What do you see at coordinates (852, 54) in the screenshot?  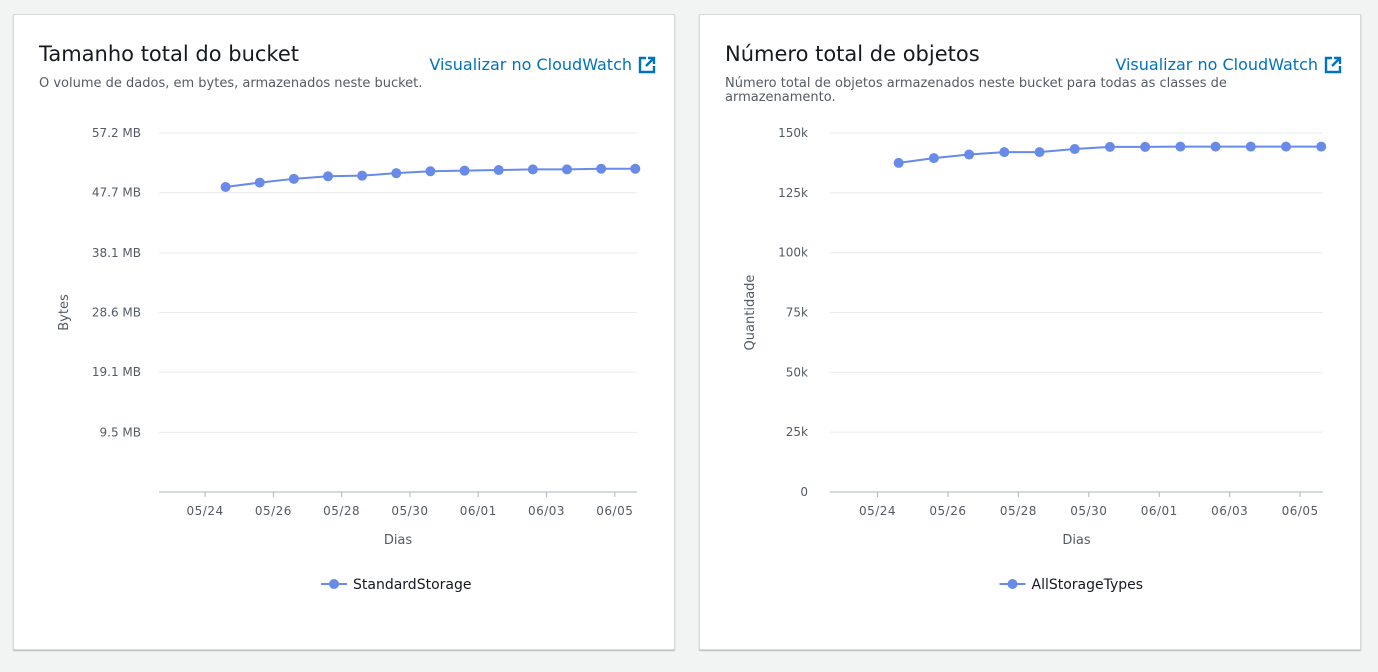 I see `panel-title: Número total de objetos` at bounding box center [852, 54].